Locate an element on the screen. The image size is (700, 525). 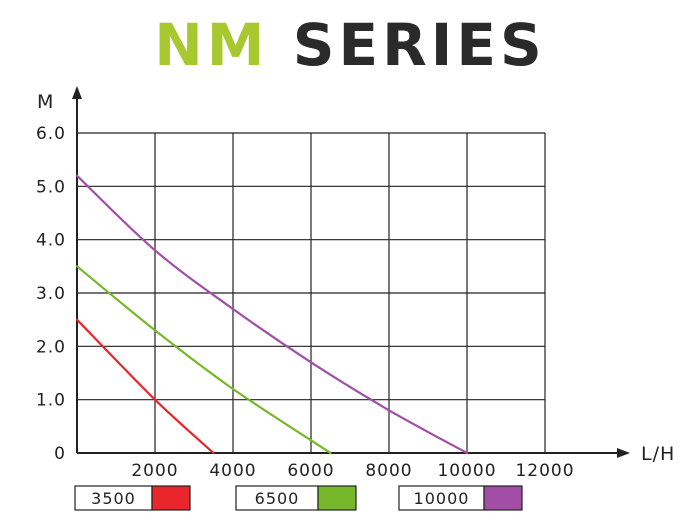
x-tick-label: 2000 is located at coordinates (154, 471).